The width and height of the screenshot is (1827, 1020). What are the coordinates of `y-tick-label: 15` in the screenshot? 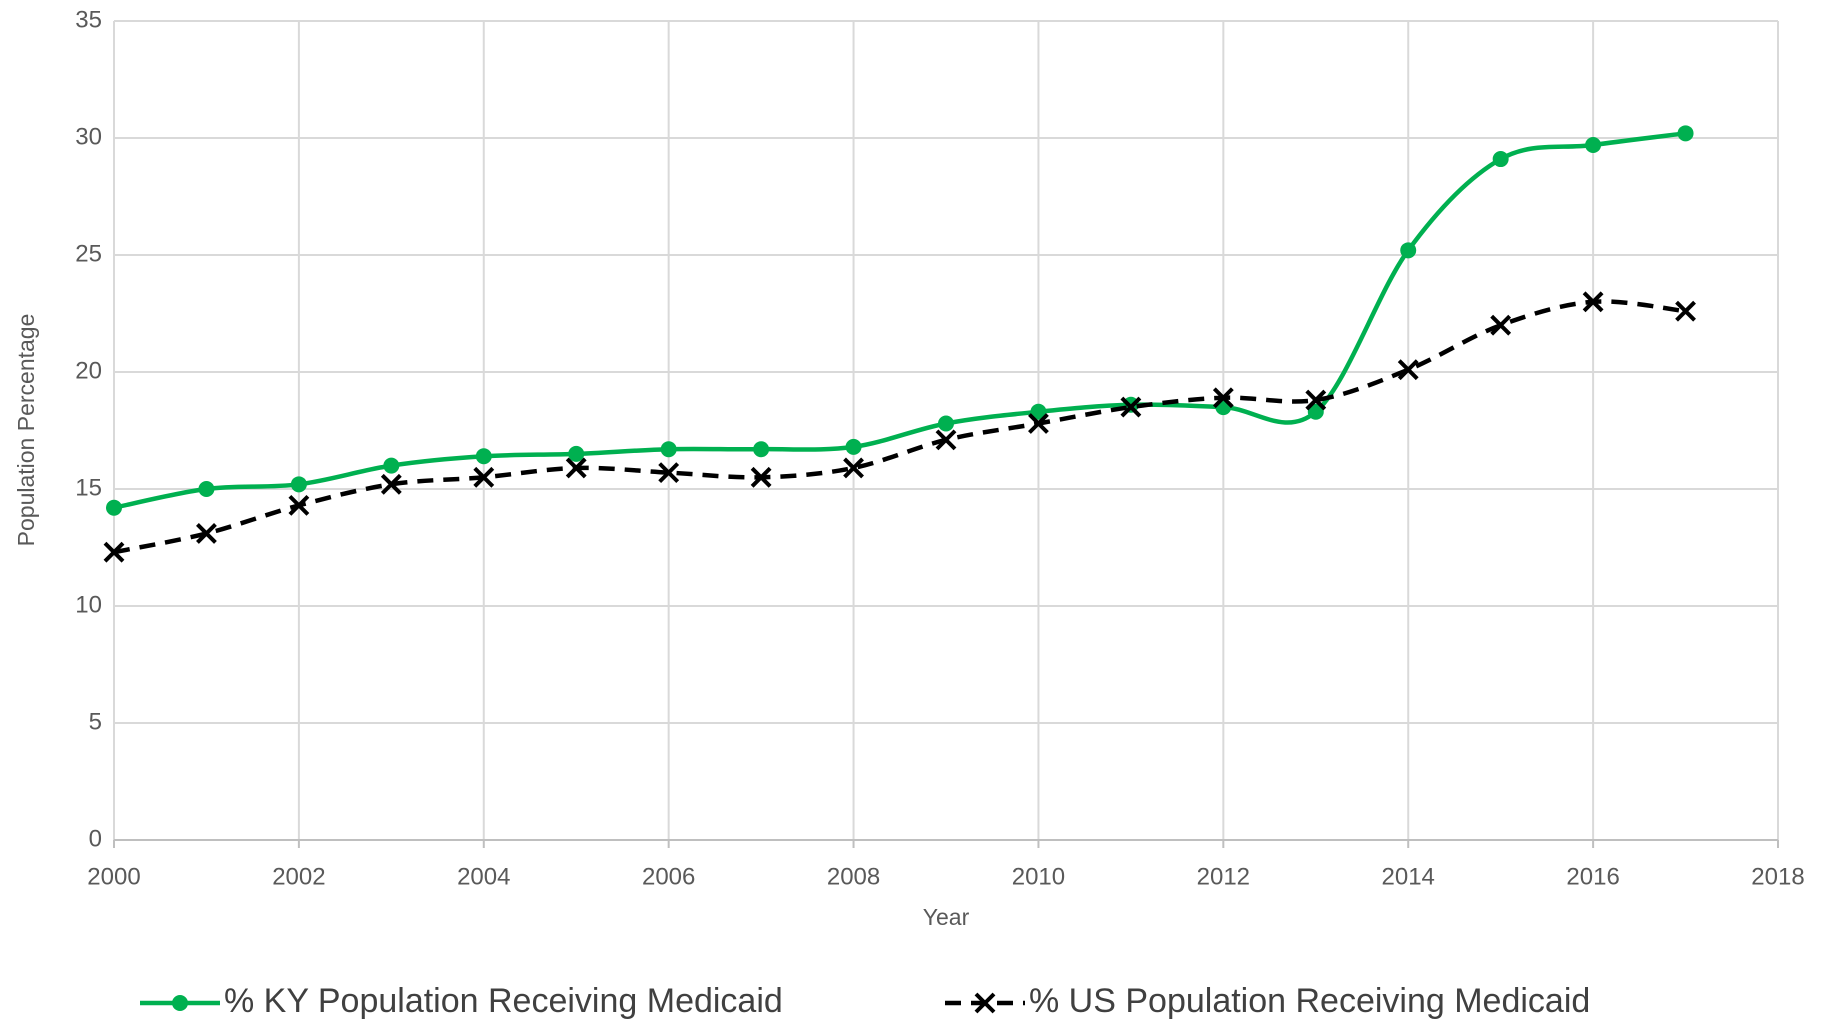 It's located at (88, 487).